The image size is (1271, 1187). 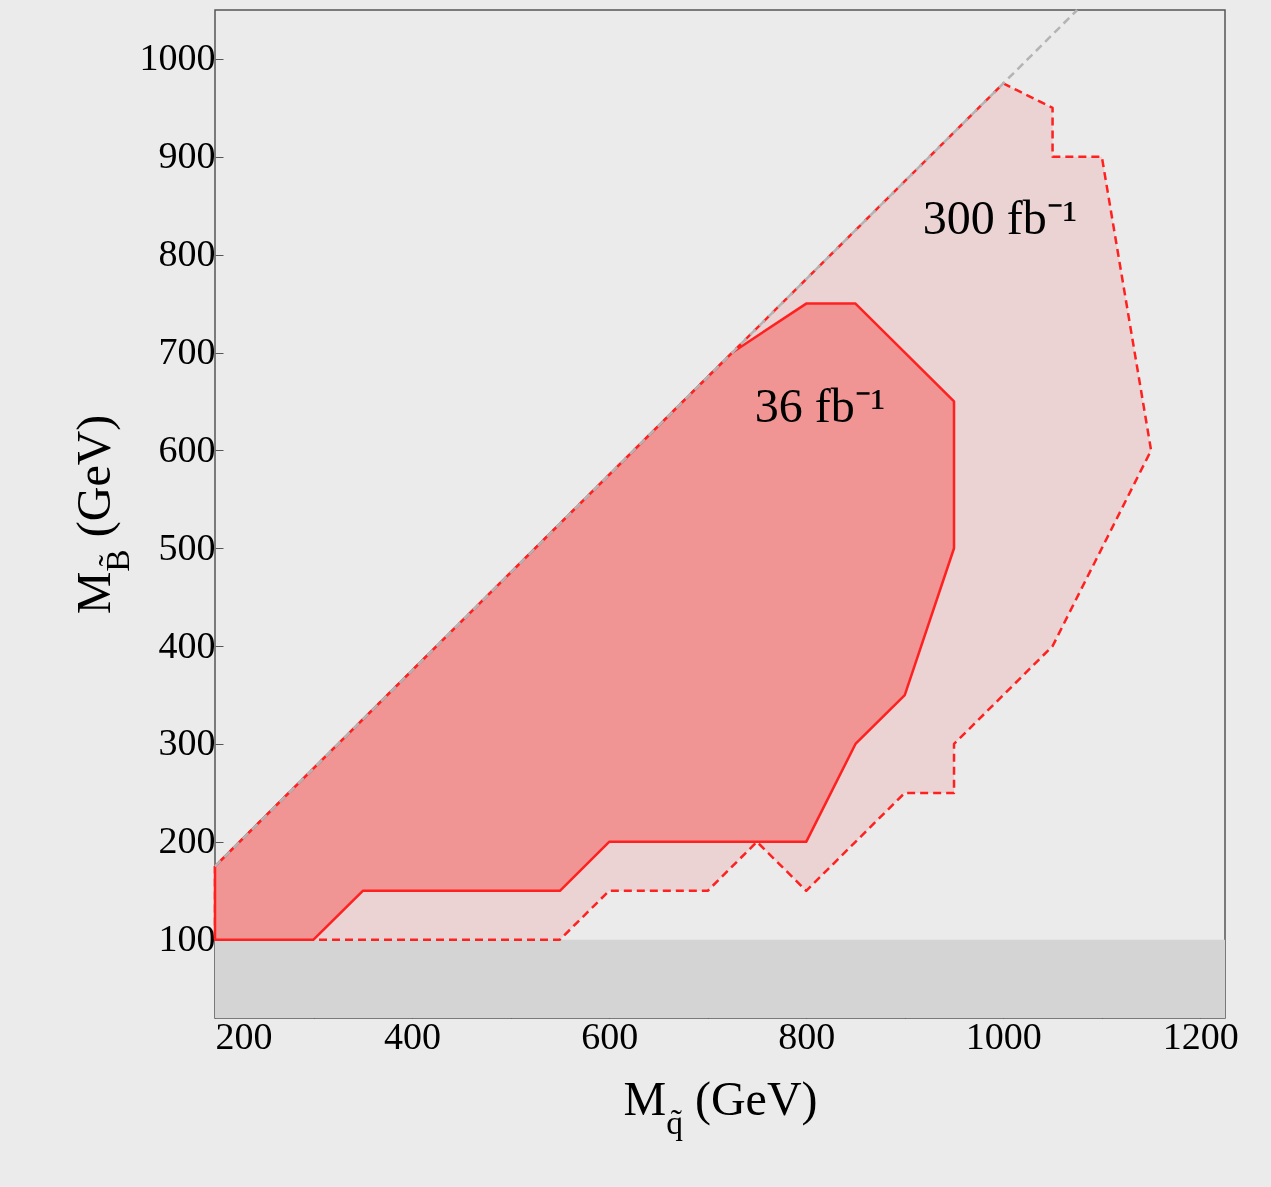 What do you see at coordinates (187, 546) in the screenshot?
I see `y-tick-label: 500` at bounding box center [187, 546].